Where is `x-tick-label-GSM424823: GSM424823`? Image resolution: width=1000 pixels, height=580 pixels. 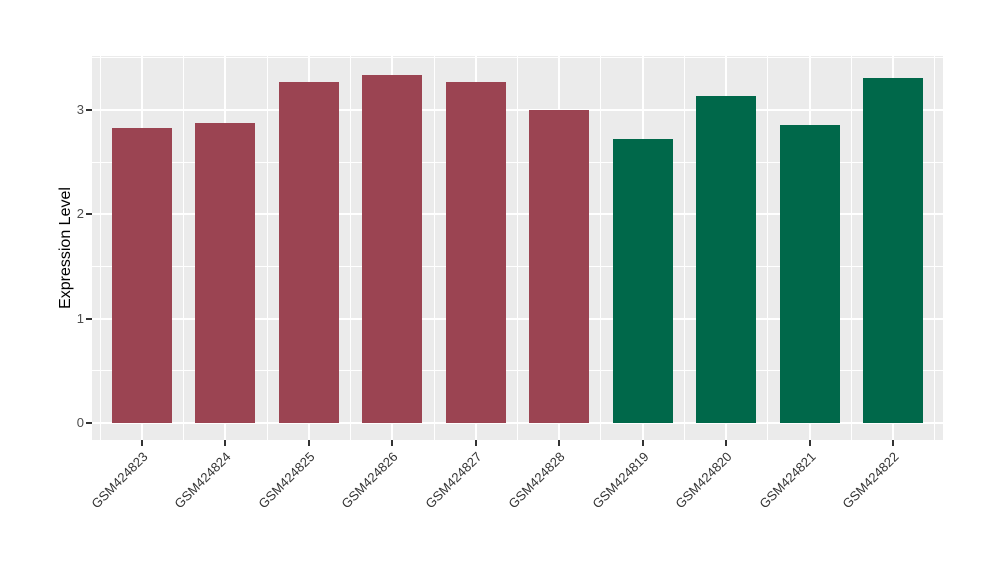
x-tick-label-GSM424823: GSM424823 is located at coordinates (119, 480).